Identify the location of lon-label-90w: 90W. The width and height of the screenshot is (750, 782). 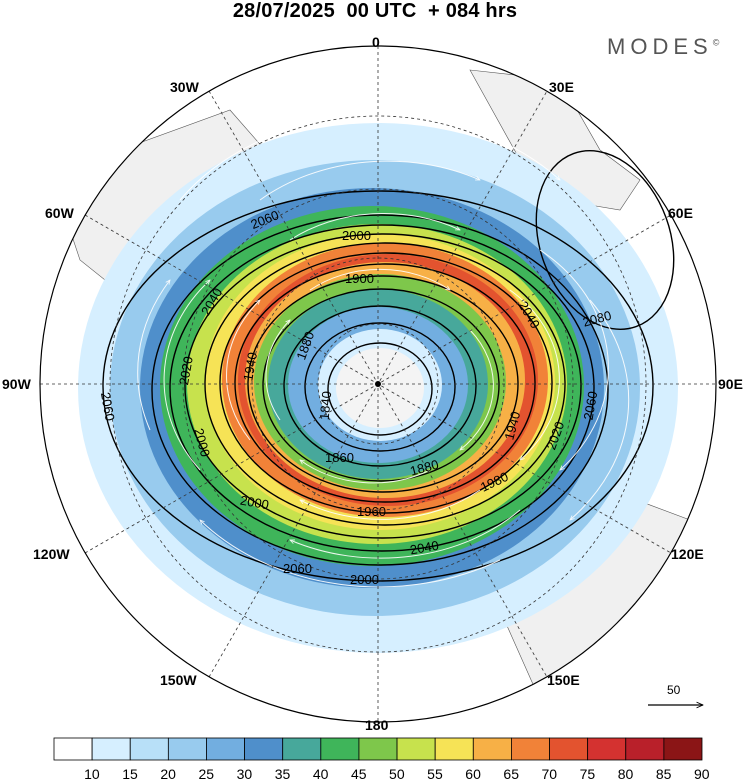
(16, 384).